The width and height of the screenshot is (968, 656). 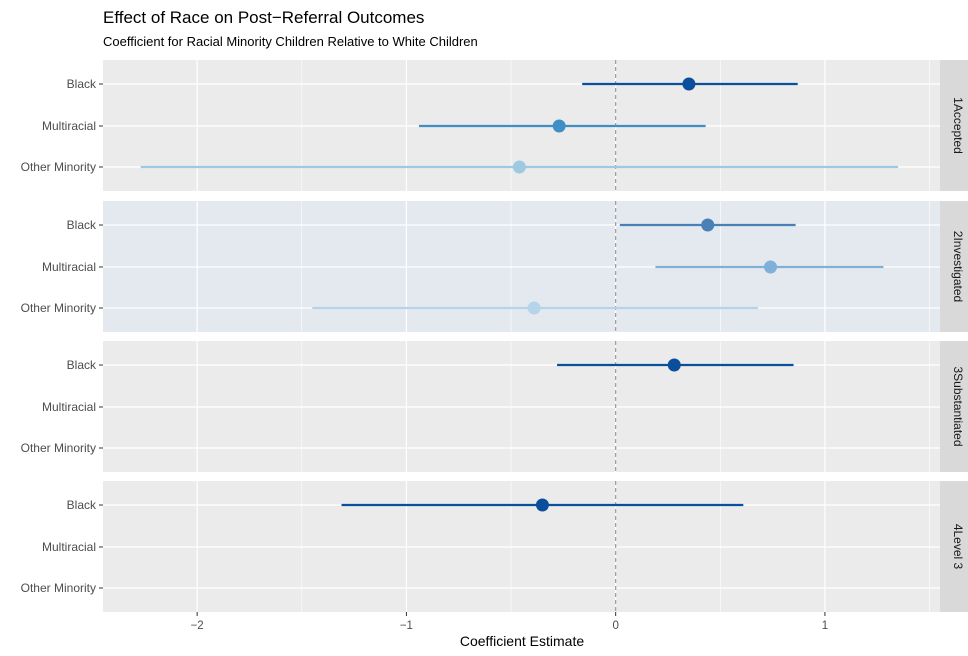 What do you see at coordinates (509, 622) in the screenshot?
I see `x-axis: −2 −1 0 1` at bounding box center [509, 622].